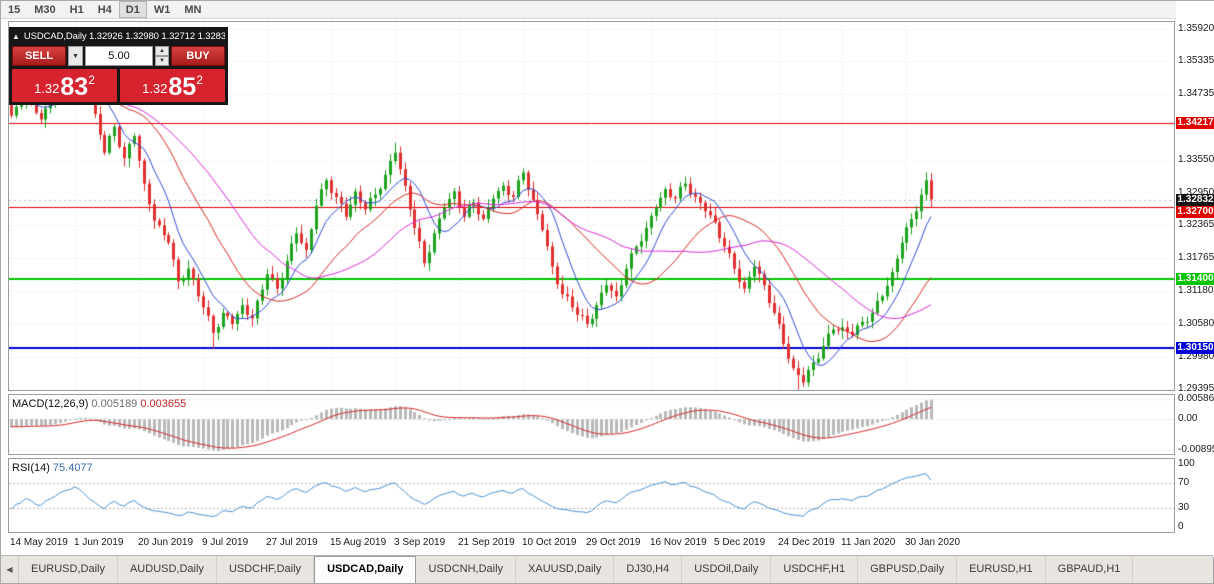  I want to click on sell-price-display: 1.32 83 2, so click(64, 85).